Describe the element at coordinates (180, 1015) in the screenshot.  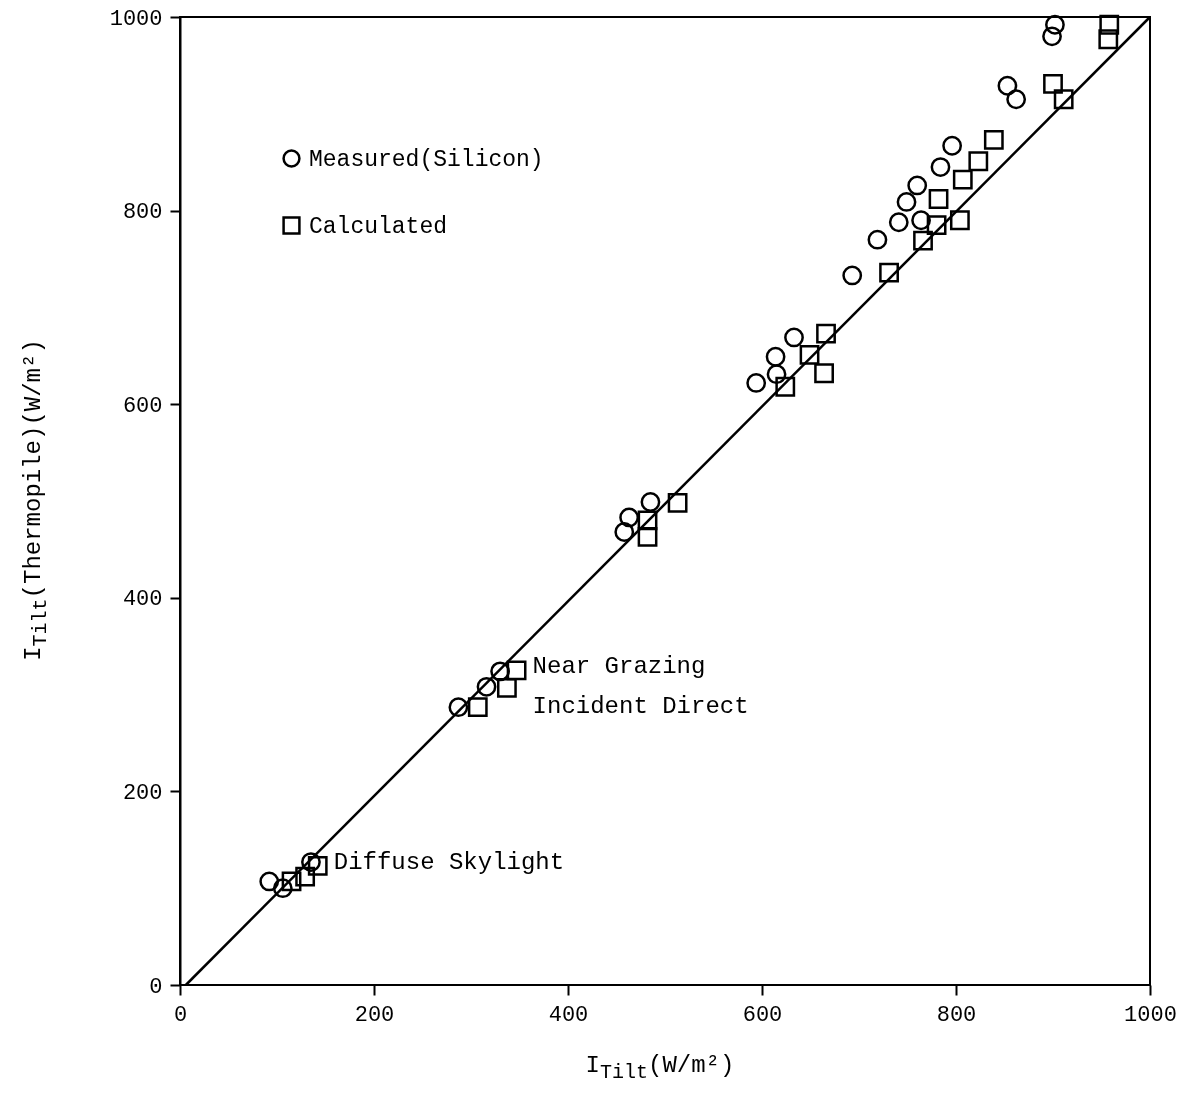
I see `x-tick-label: 0` at that location.